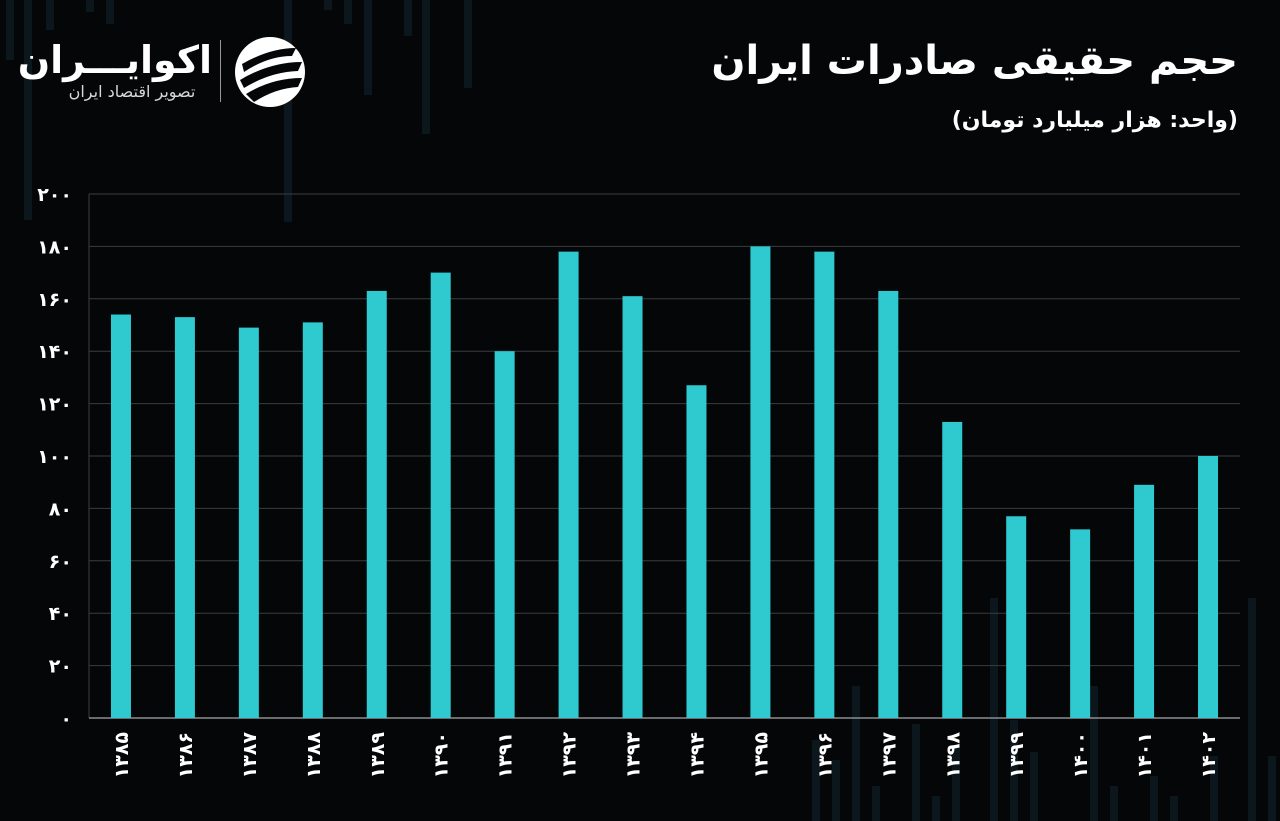 The width and height of the screenshot is (1280, 821). What do you see at coordinates (1145, 755) in the screenshot?
I see `x-tick-label: ۱۴۰۱` at bounding box center [1145, 755].